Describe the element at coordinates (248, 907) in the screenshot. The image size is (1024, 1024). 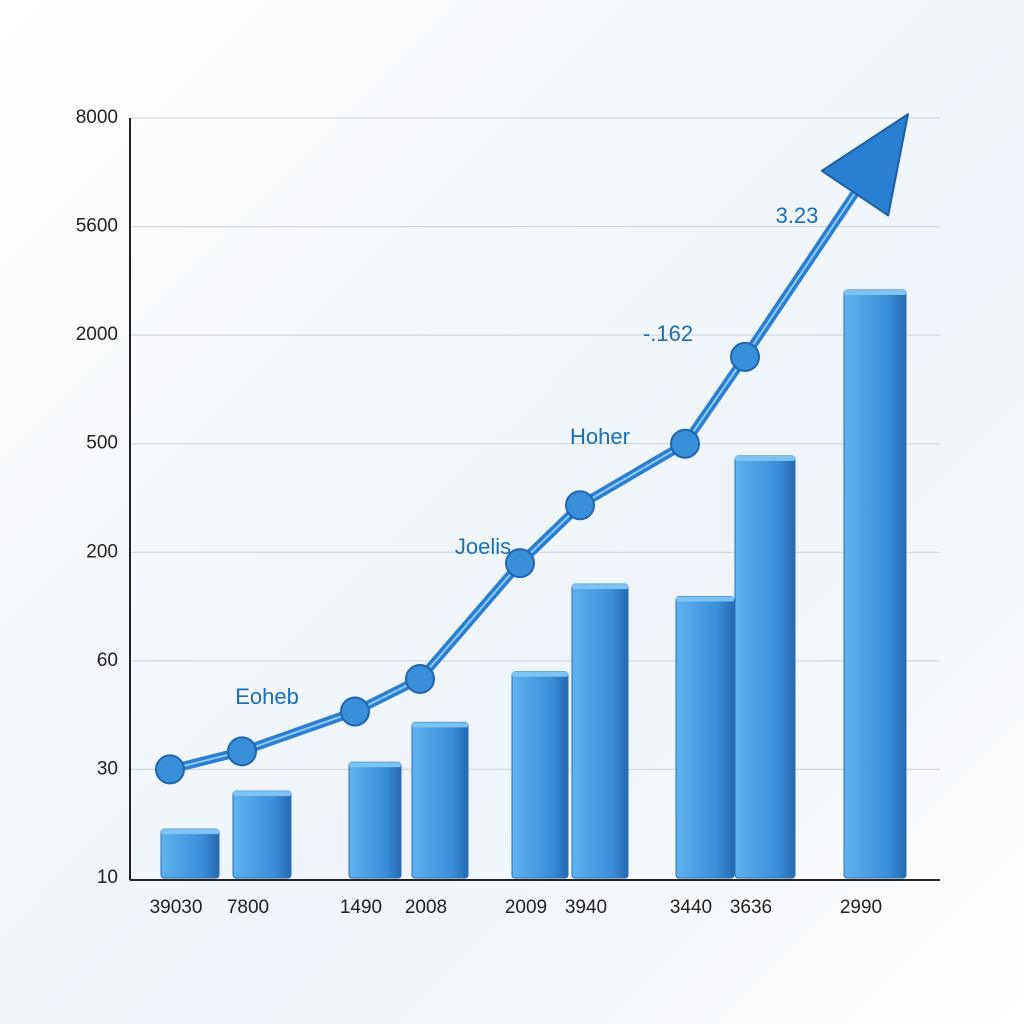
I see `x-tick-label: 7800` at that location.